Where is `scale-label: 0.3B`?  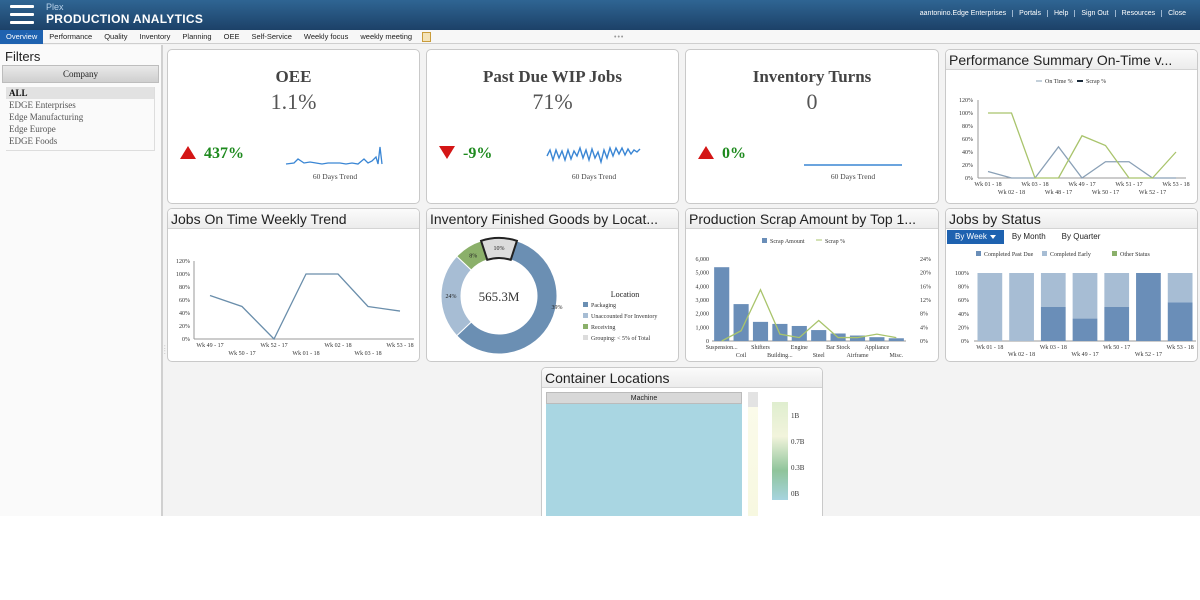 scale-label: 0.3B is located at coordinates (798, 468).